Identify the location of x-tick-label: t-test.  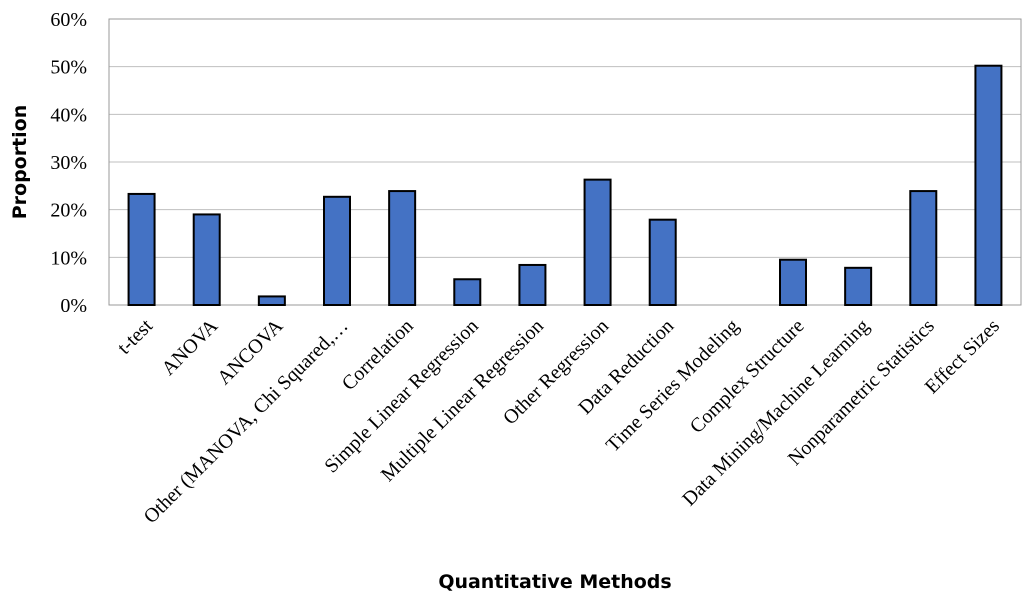
(135, 337).